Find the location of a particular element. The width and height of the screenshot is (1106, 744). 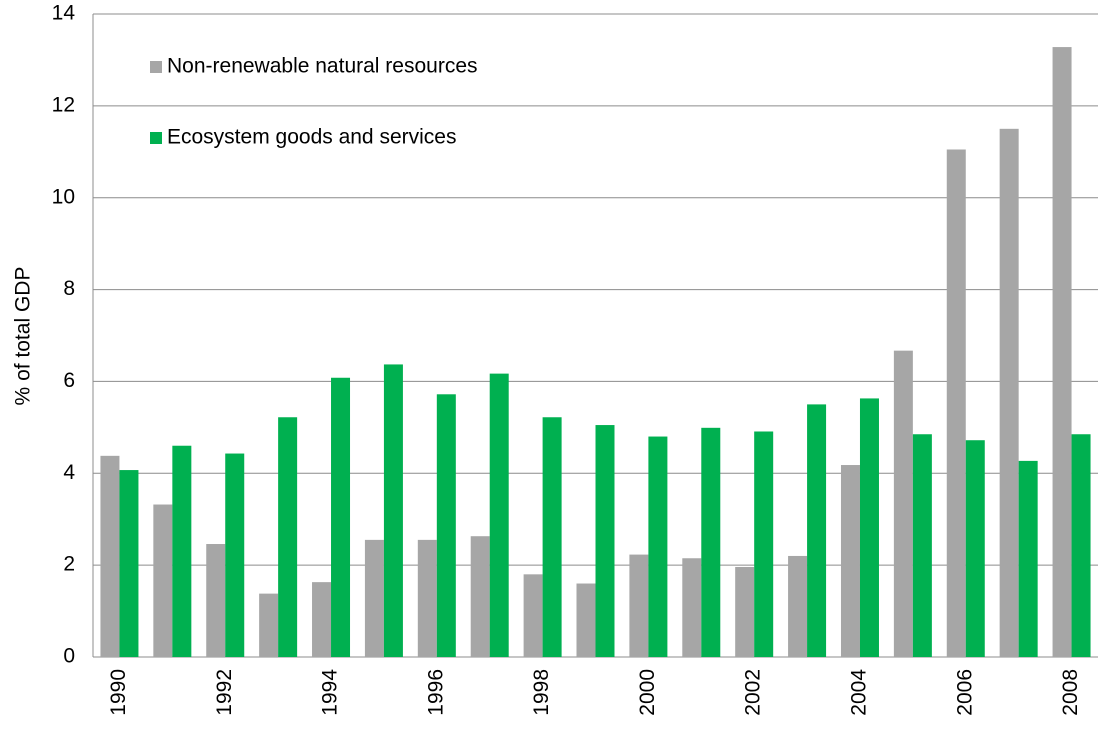

x-tick-label: 1990 is located at coordinates (118, 692).